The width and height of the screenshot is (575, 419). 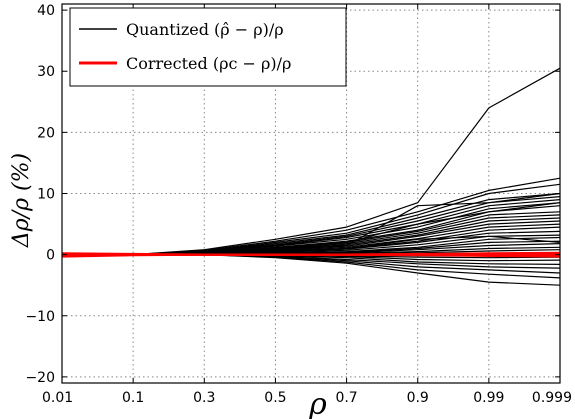 What do you see at coordinates (21, 200) in the screenshot?
I see `y-axis-label: Δρ/ρ (%)` at bounding box center [21, 200].